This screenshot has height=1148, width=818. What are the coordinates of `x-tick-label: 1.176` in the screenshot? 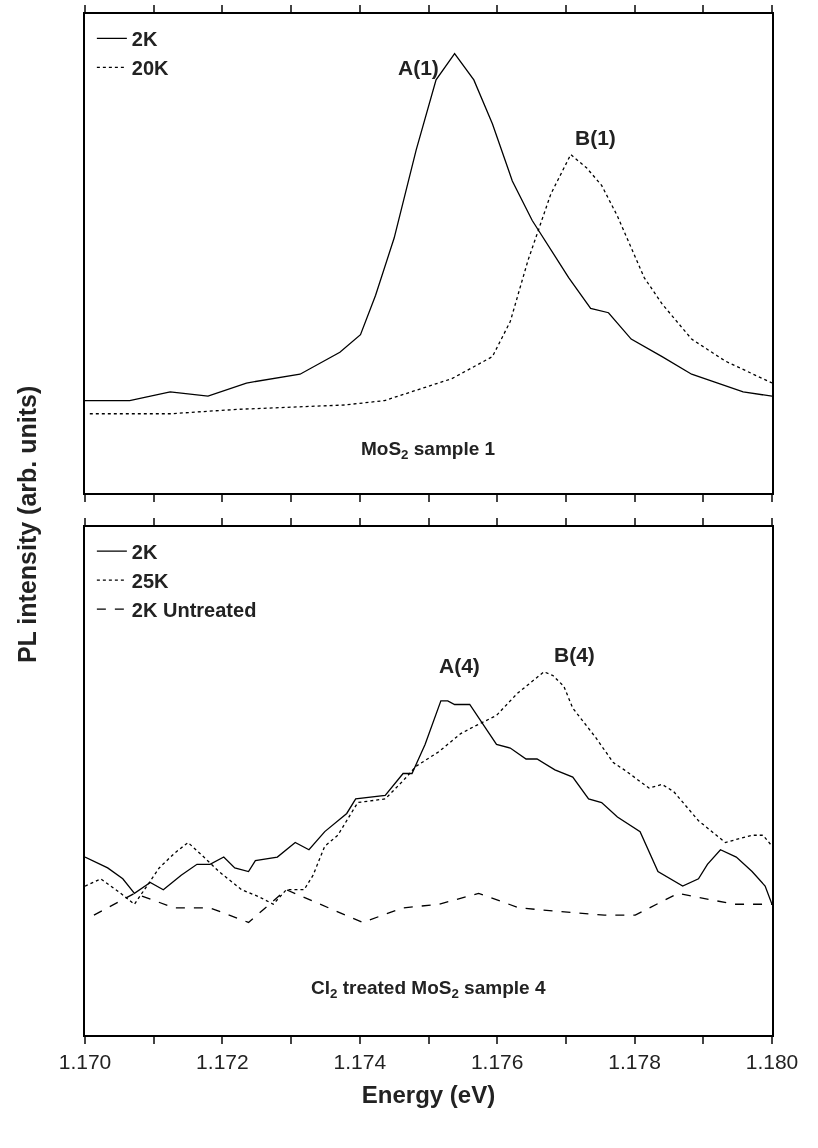 It's located at (497, 1062).